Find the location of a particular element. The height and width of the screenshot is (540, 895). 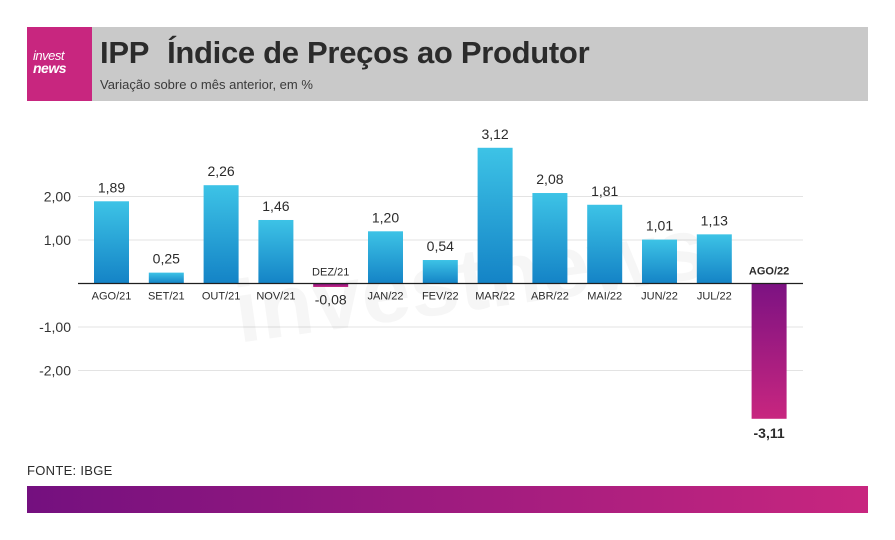

data-label: 1,13 is located at coordinates (714, 220).